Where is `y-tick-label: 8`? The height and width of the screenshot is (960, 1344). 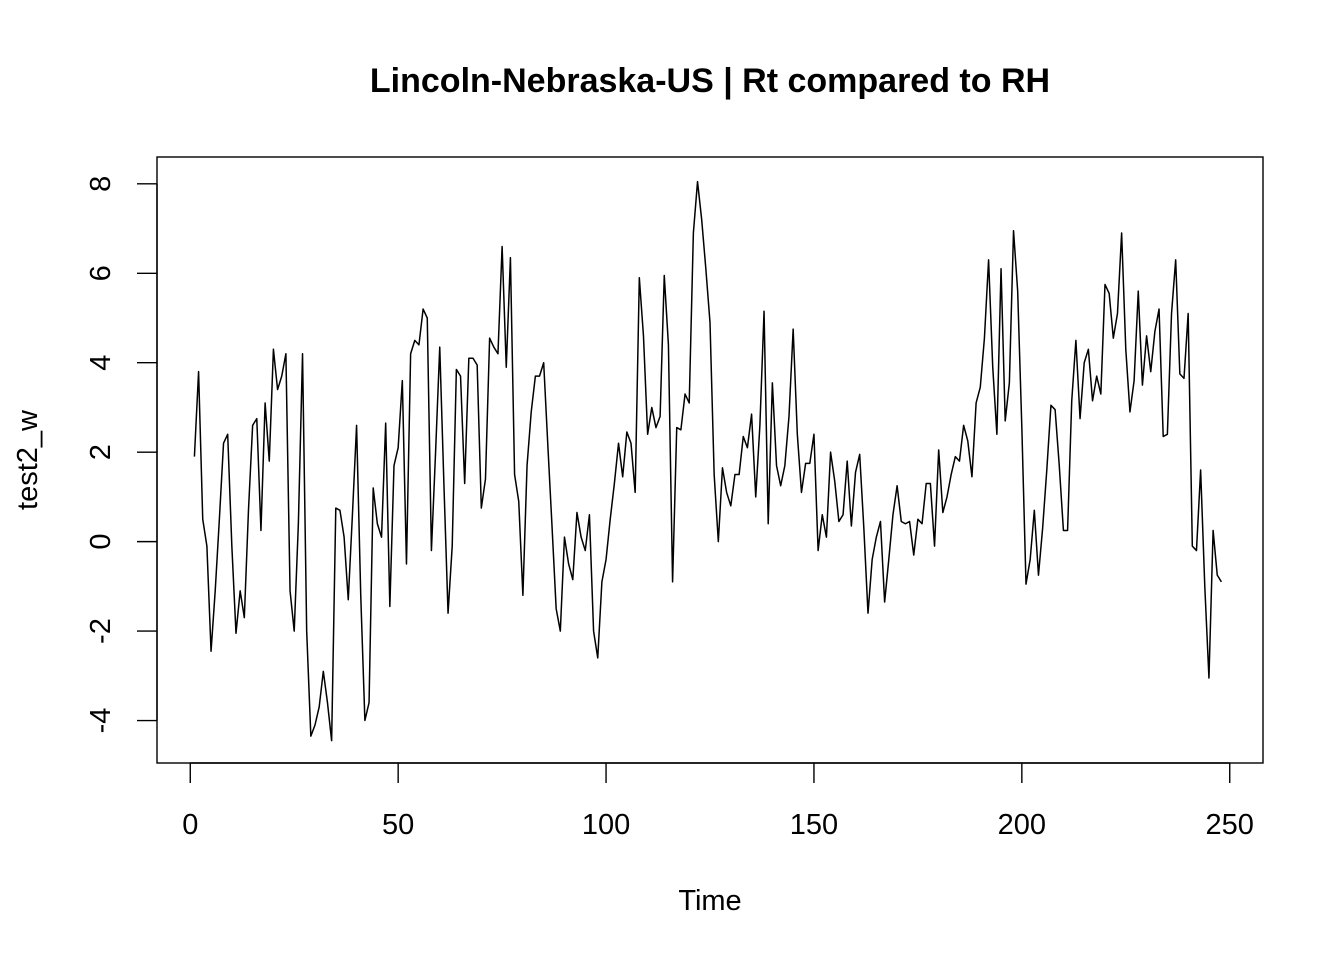
y-tick-label: 8 is located at coordinates (101, 184).